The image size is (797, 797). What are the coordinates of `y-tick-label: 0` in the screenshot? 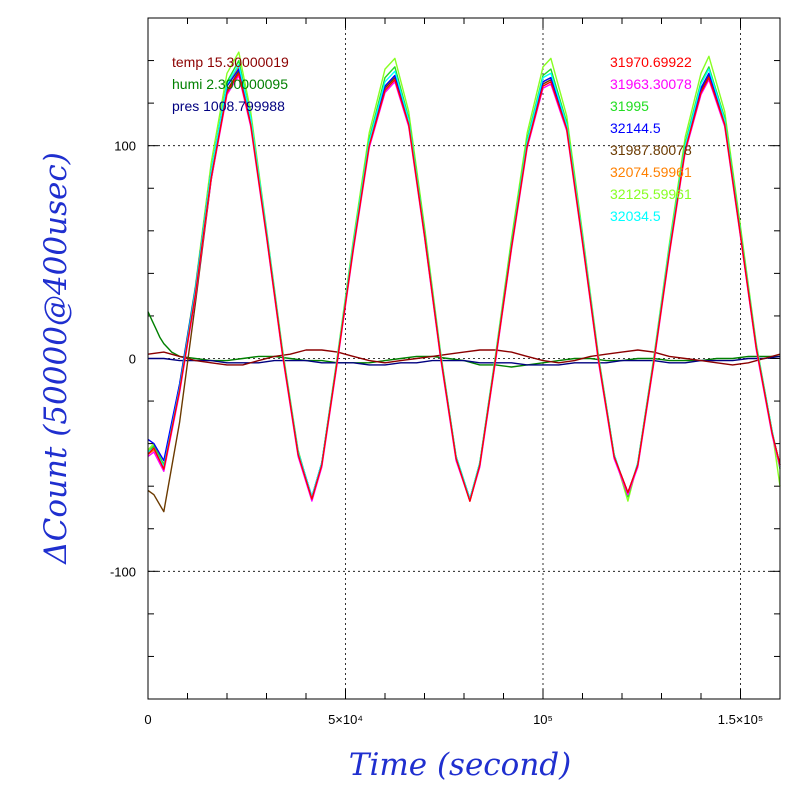 It's located at (132, 359).